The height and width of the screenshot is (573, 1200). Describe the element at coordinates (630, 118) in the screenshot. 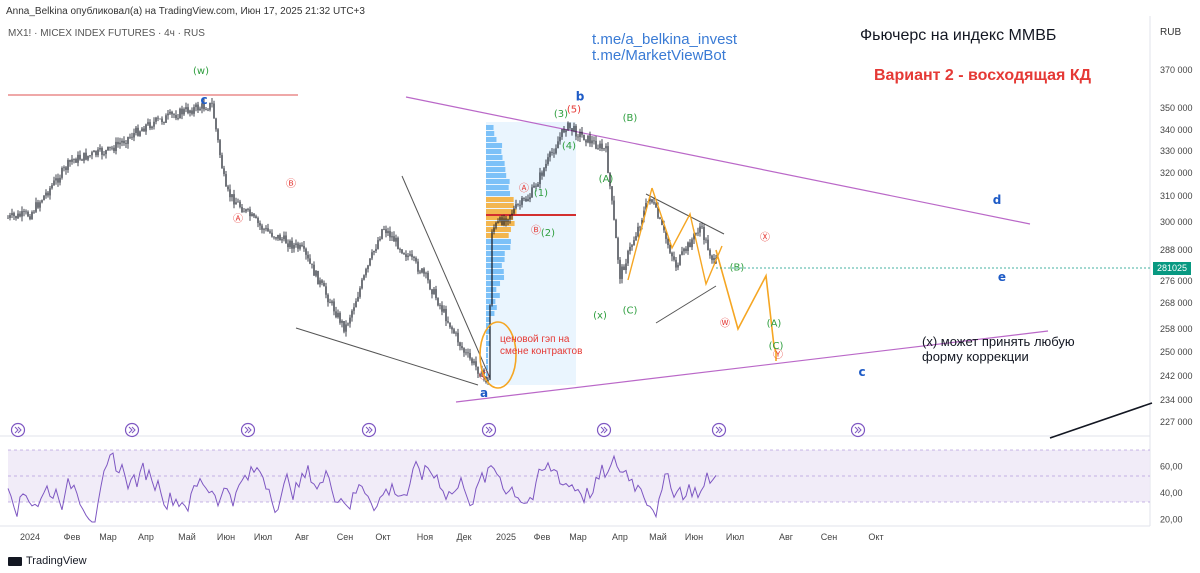

I see `wave-label: (B)` at that location.